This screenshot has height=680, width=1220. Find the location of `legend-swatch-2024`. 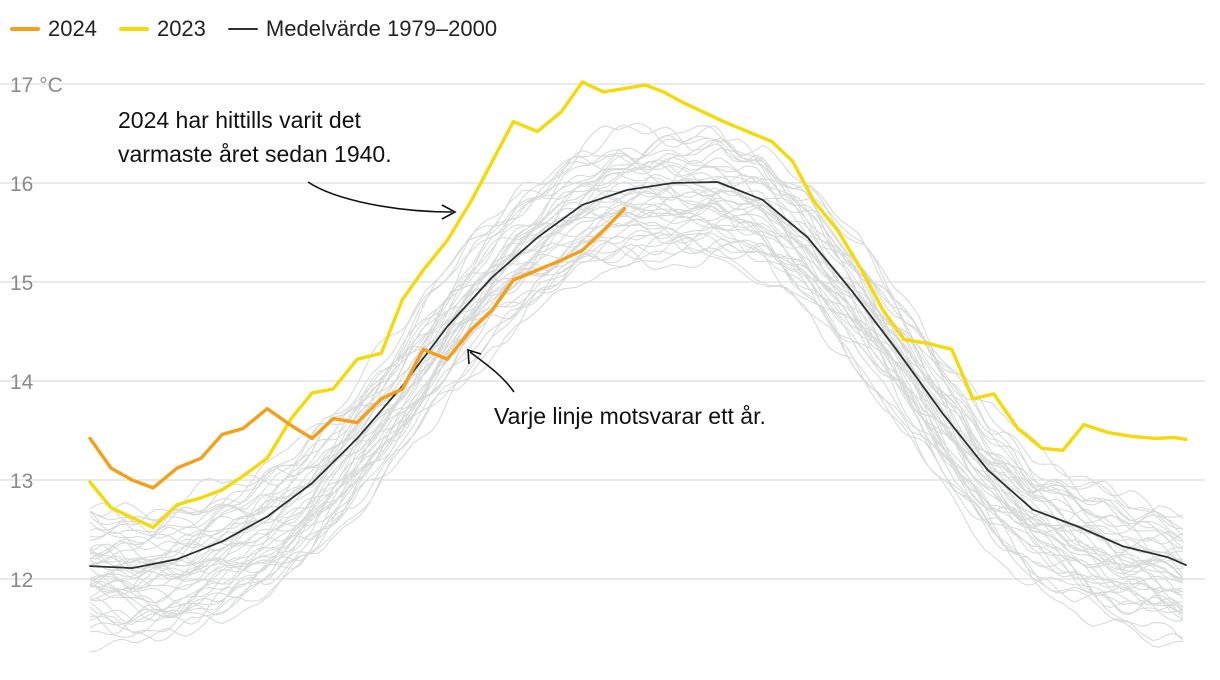

legend-swatch-2024 is located at coordinates (25, 29).